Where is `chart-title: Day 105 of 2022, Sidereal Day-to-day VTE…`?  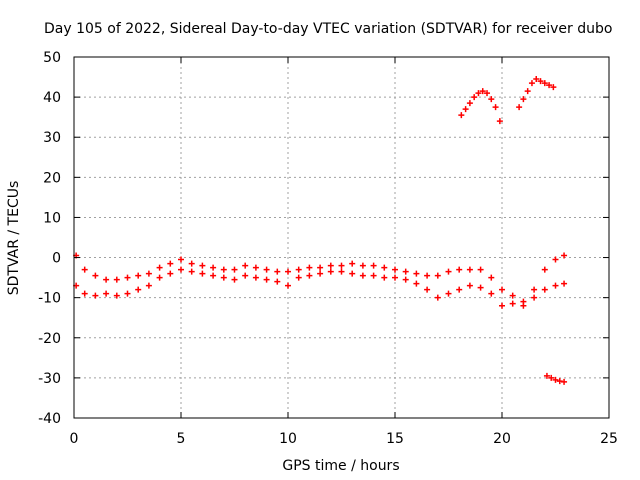 chart-title: Day 105 of 2022, Sidereal Day-to-day VTE… is located at coordinates (328, 29).